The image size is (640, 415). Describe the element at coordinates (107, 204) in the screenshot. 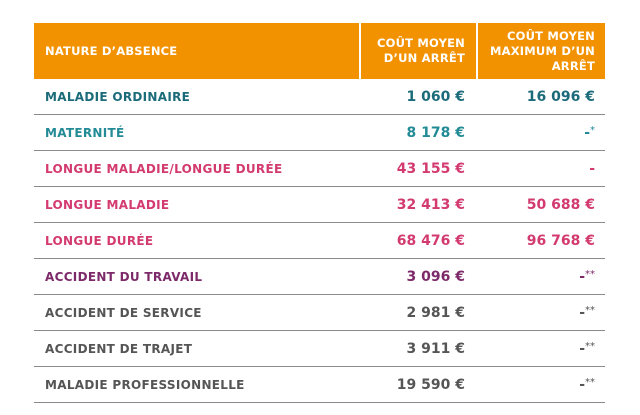

I see `row-nature: LONGUE MALADIE` at that location.